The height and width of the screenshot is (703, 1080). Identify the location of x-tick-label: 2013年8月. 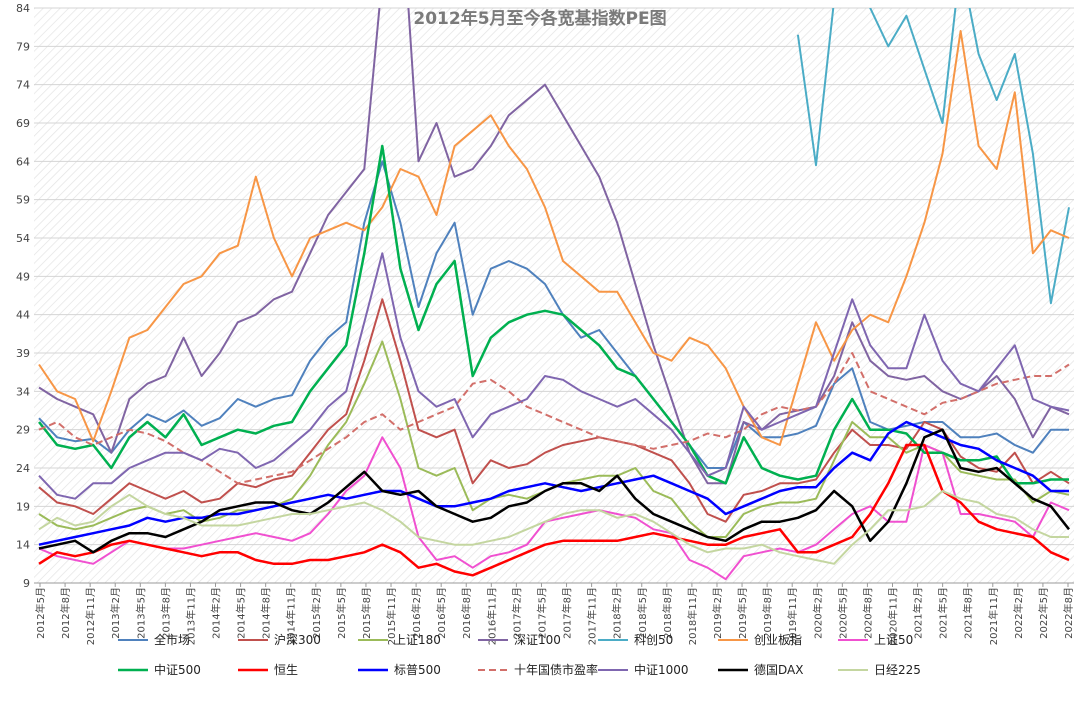
(165, 613).